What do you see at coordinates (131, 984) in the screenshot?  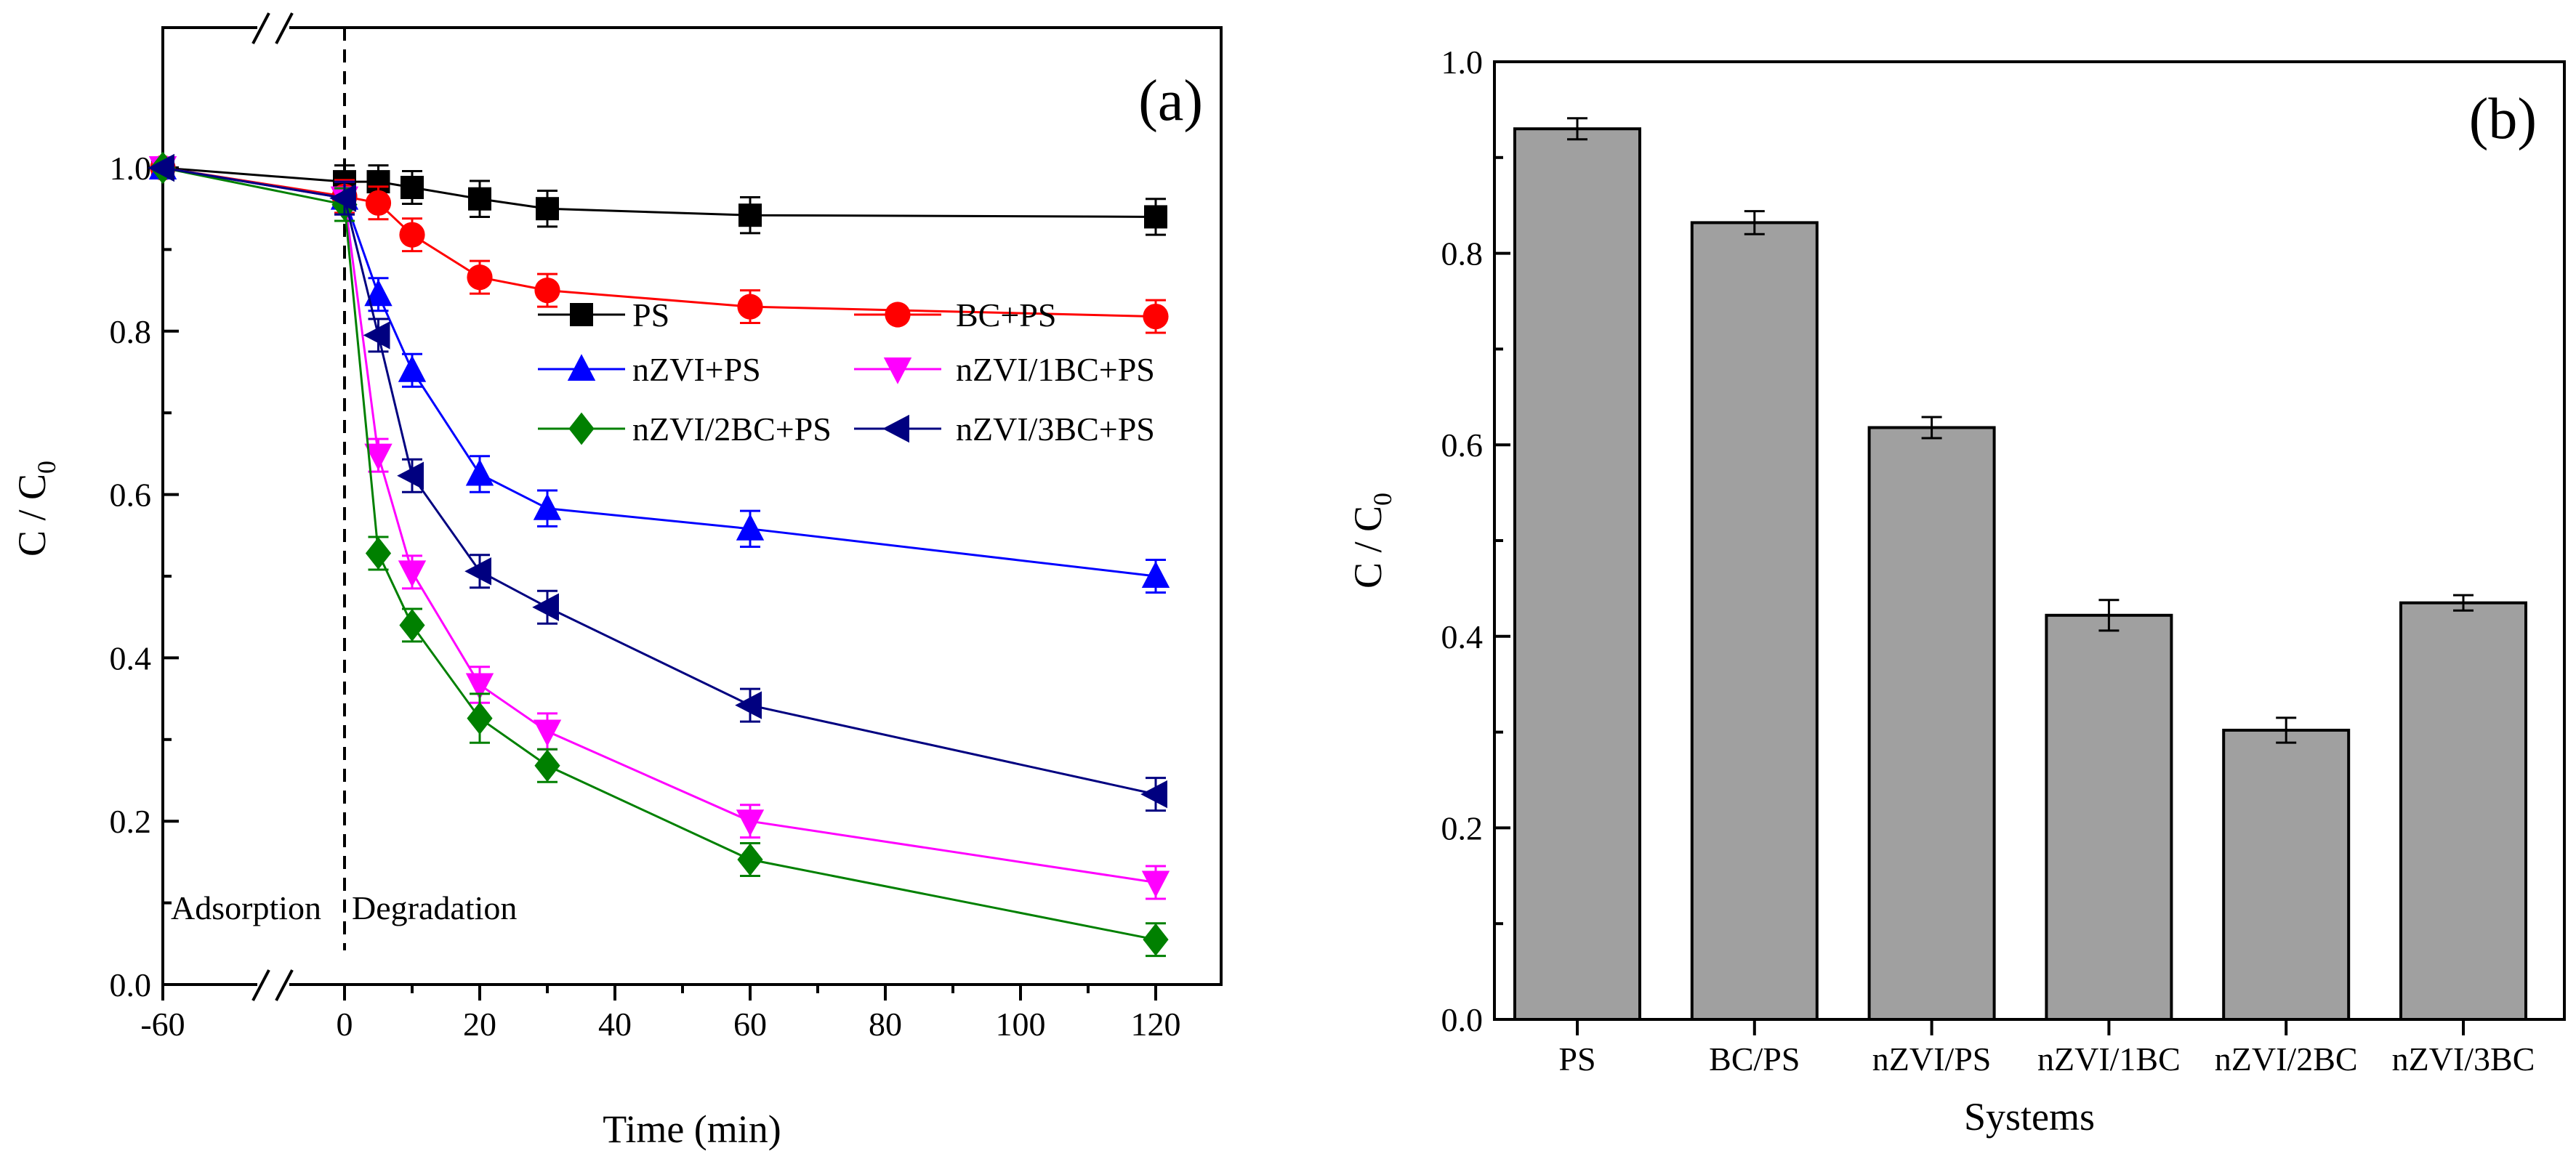 I see `a-y-tick-label: 0.0` at bounding box center [131, 984].